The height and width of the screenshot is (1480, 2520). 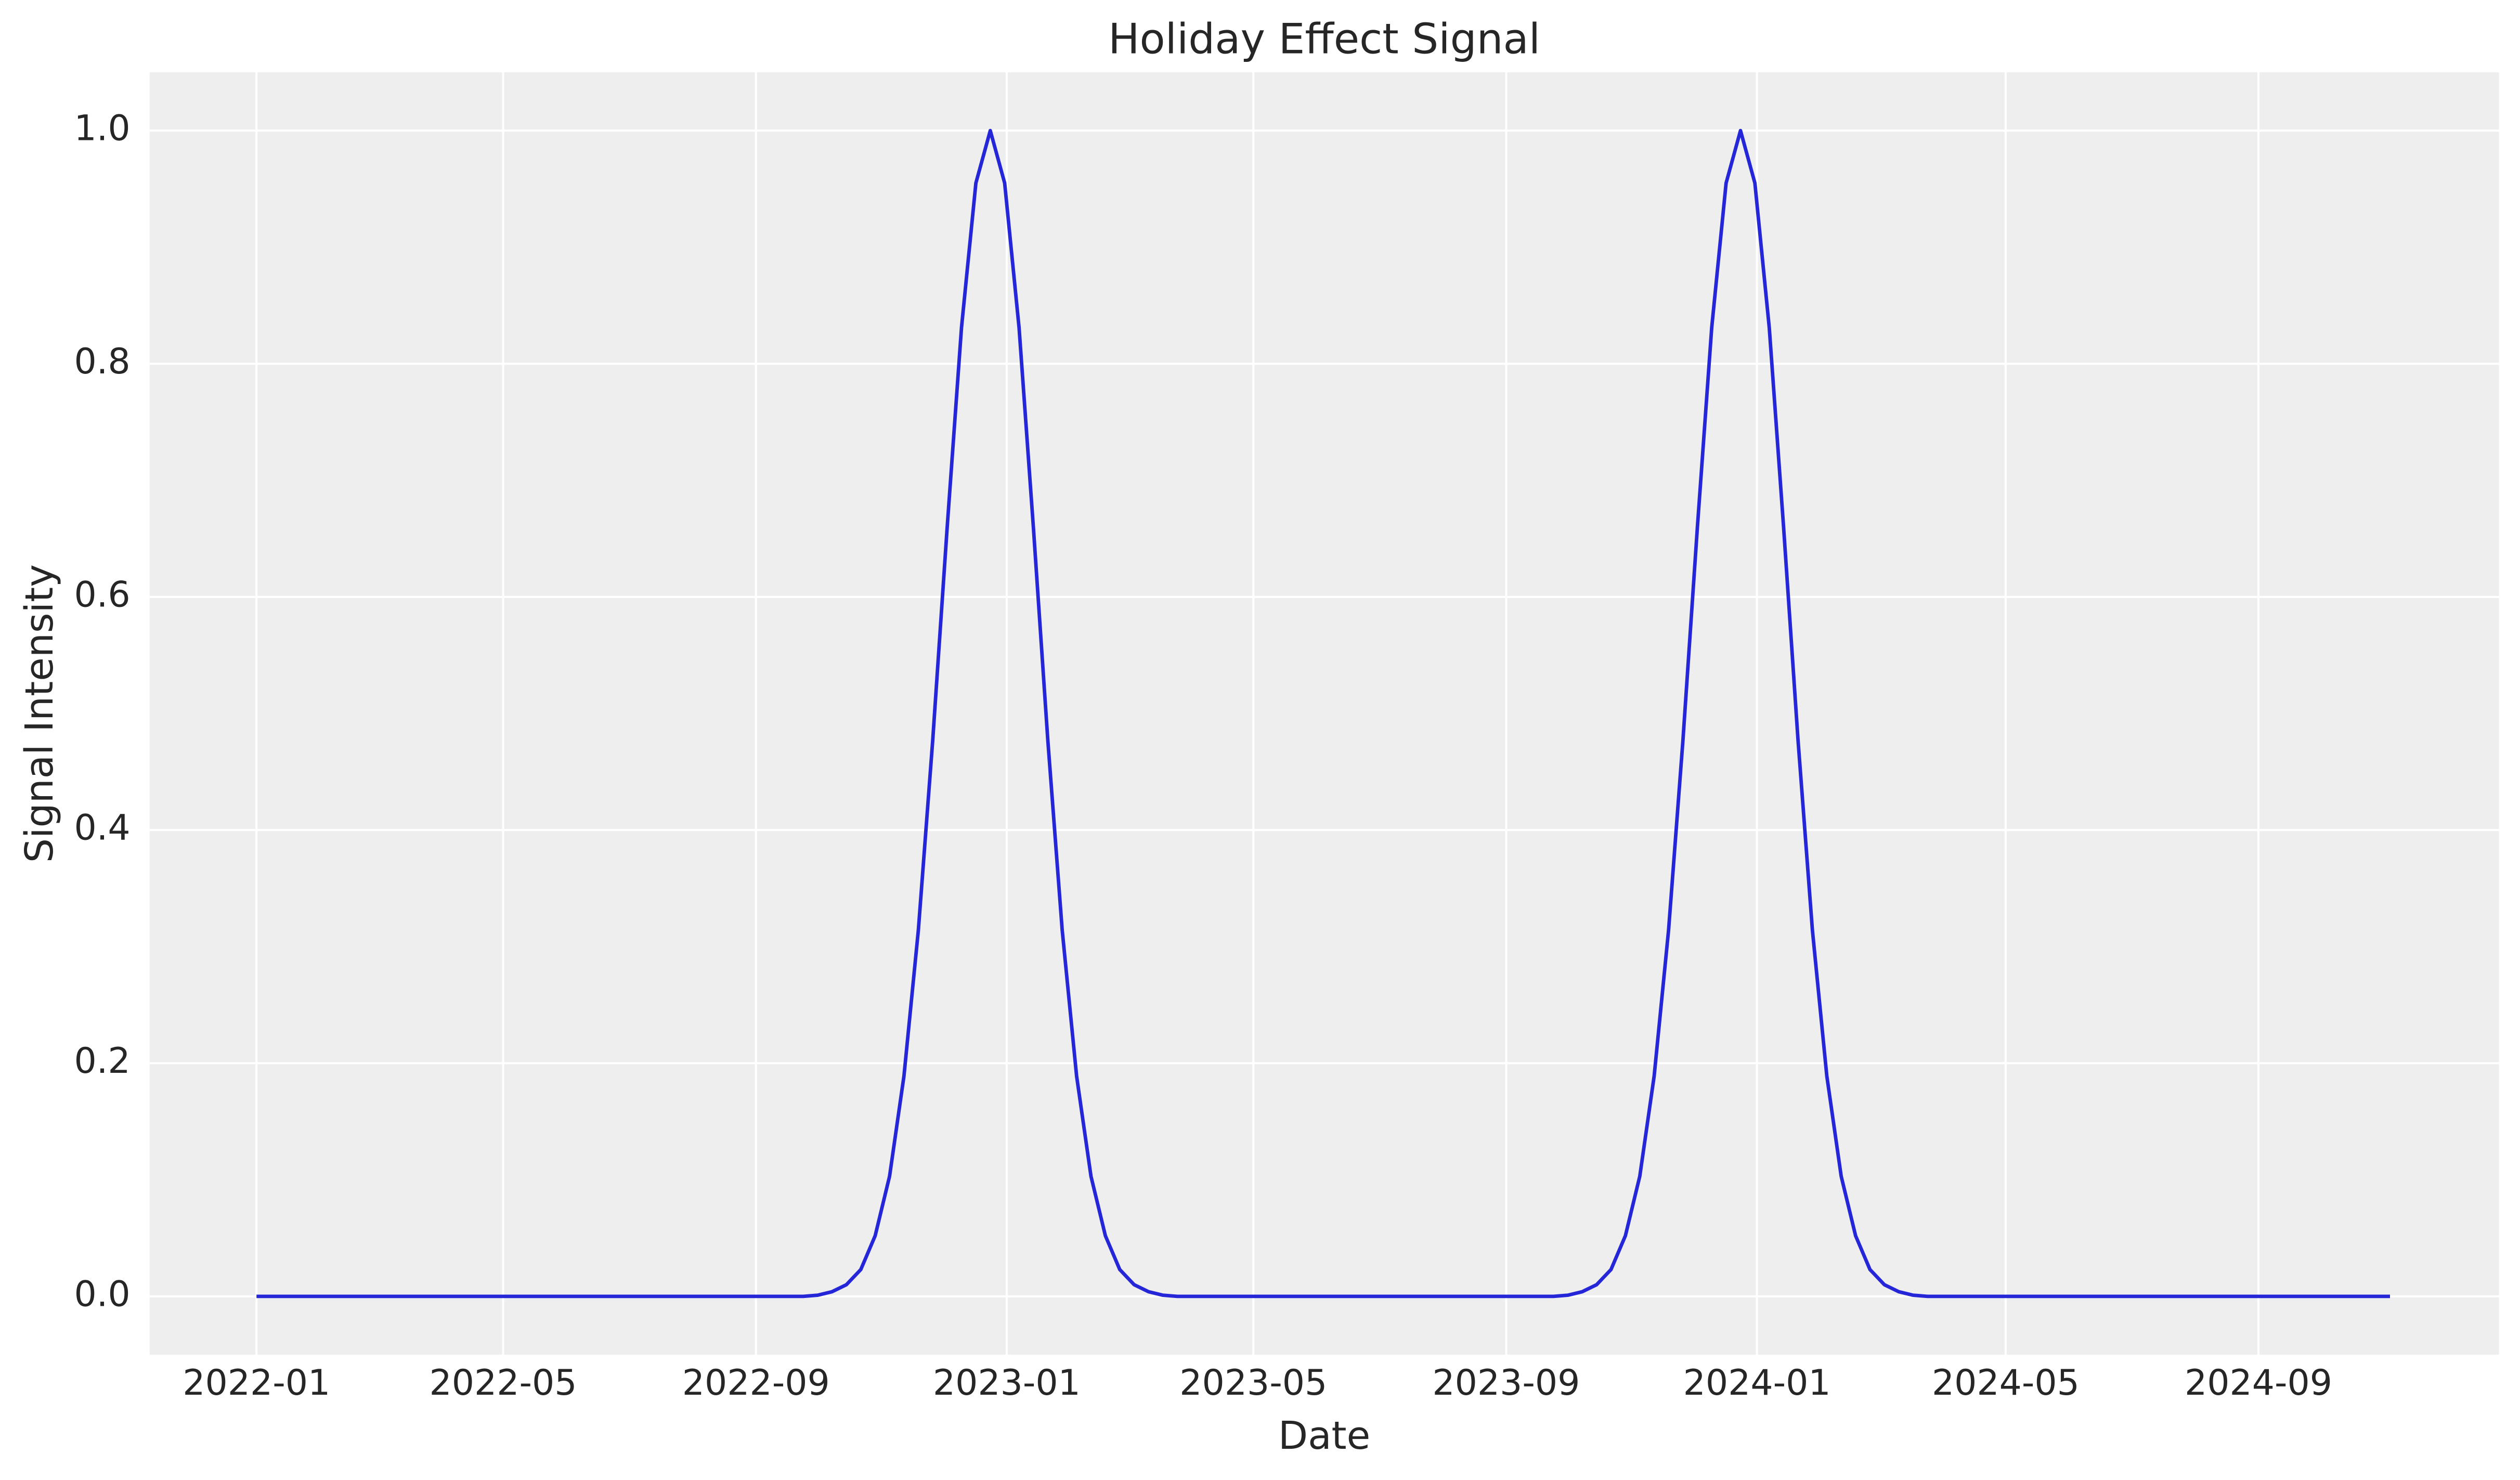 What do you see at coordinates (756, 1383) in the screenshot?
I see `x-tick-label: 2022-09` at bounding box center [756, 1383].